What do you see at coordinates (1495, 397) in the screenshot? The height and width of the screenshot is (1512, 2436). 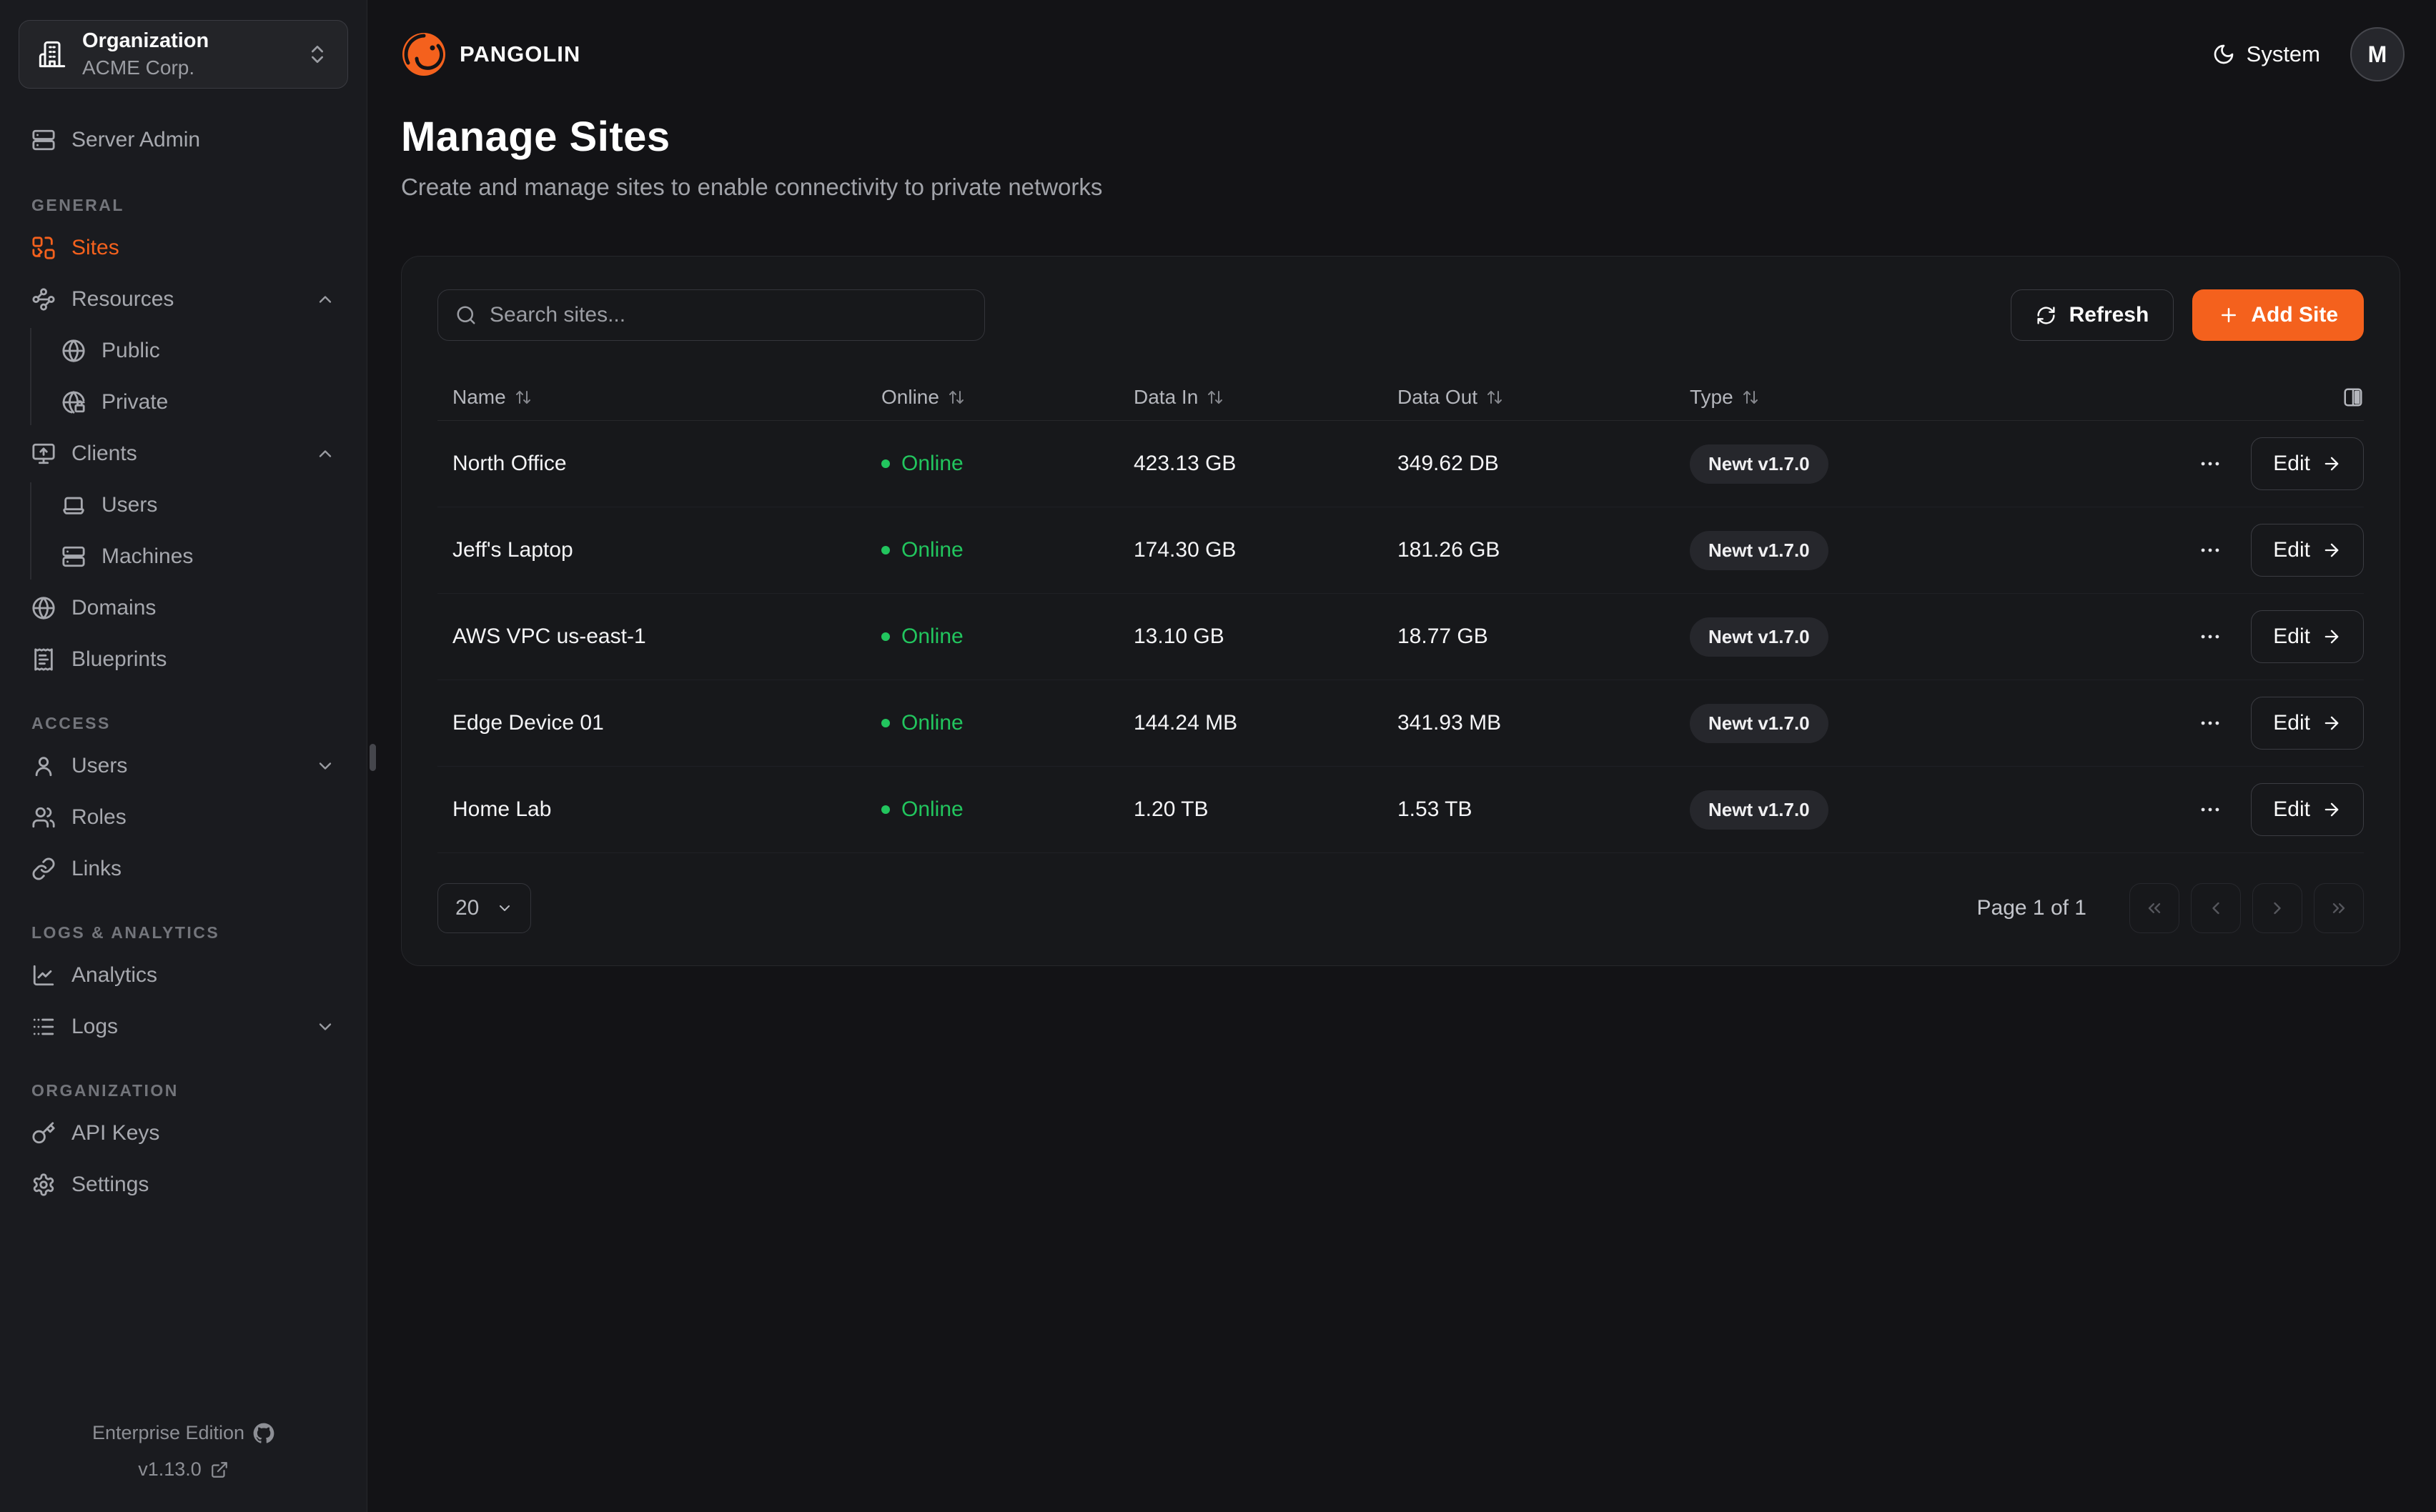 I see `sort-icon` at bounding box center [1495, 397].